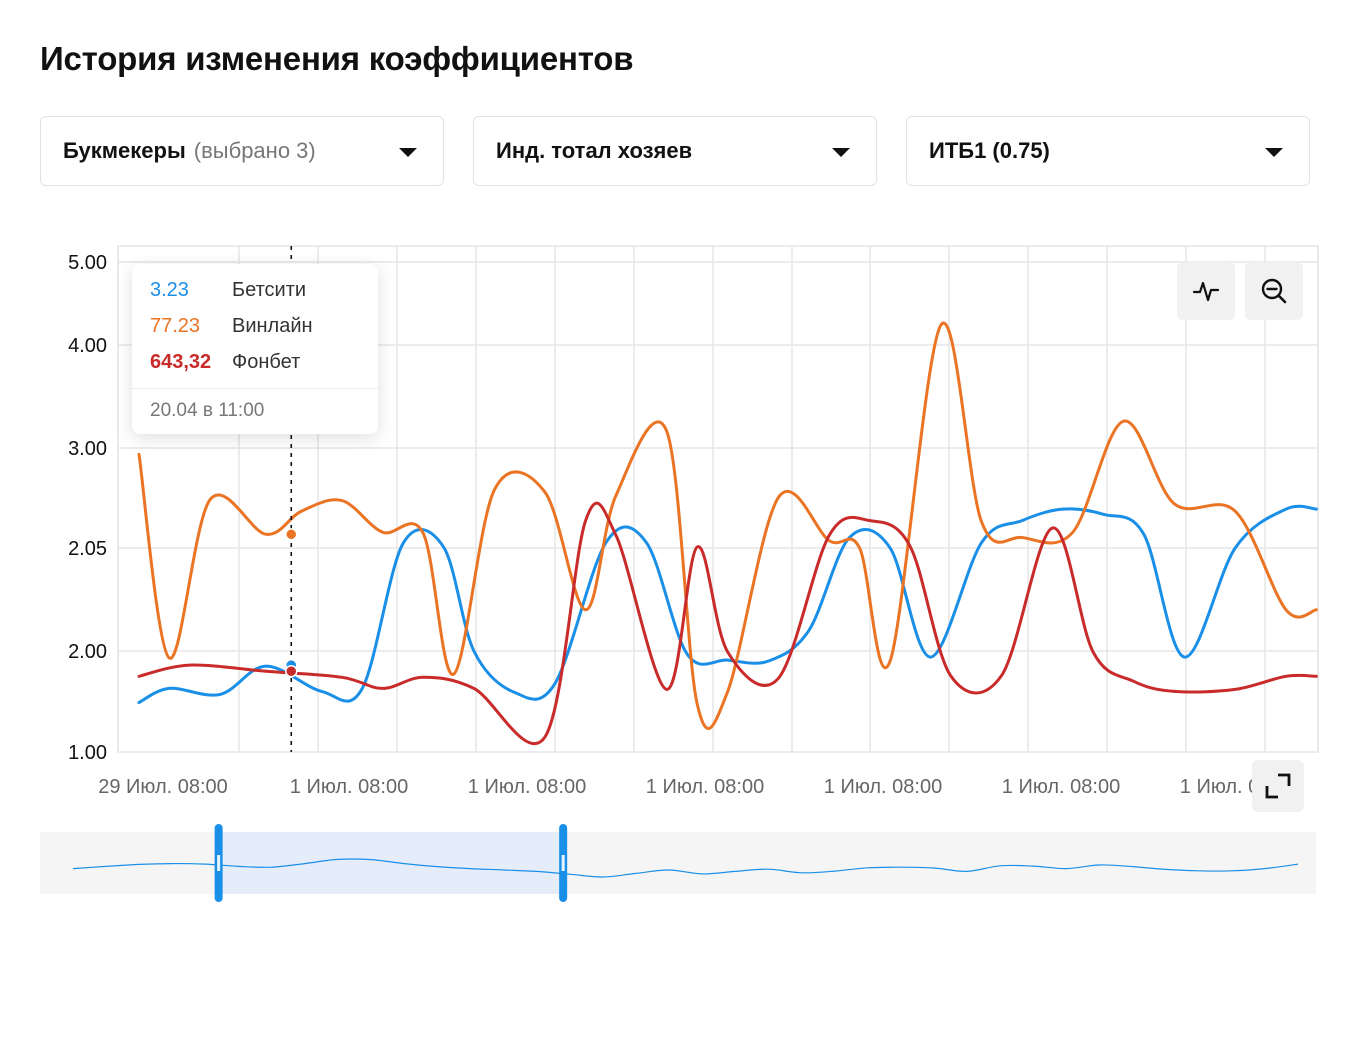 The height and width of the screenshot is (1042, 1360). What do you see at coordinates (272, 325) in the screenshot?
I see `tooltip-bookmaker: Винлайн` at bounding box center [272, 325].